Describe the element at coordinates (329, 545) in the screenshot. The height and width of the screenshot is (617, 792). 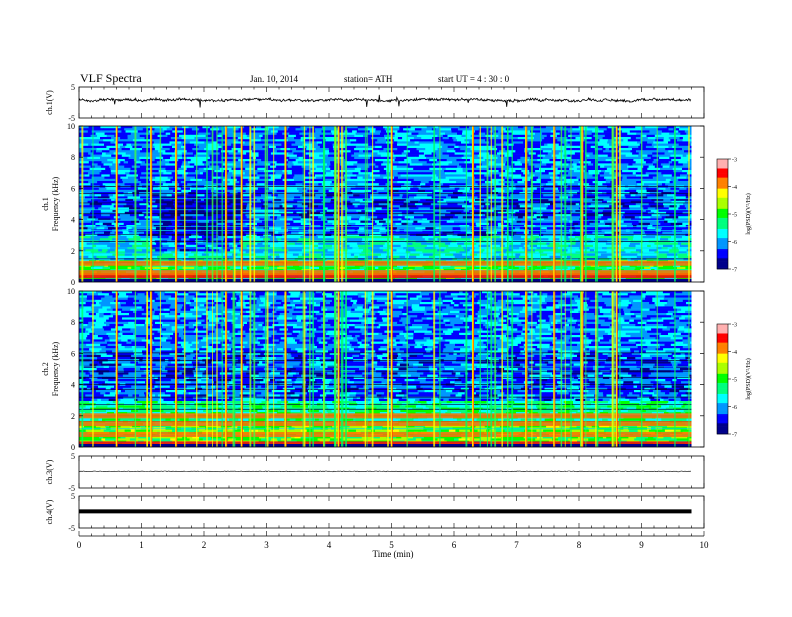
I see `time-tick-4: 4` at that location.